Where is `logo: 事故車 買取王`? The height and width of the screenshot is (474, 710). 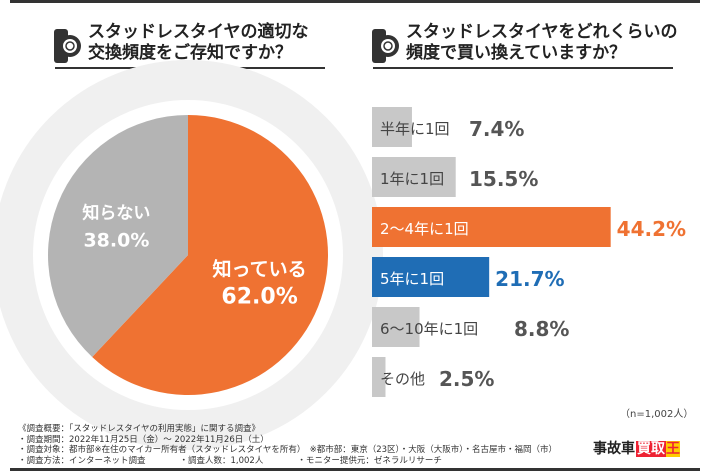 logo: 事故車 買取王 is located at coordinates (636, 449).